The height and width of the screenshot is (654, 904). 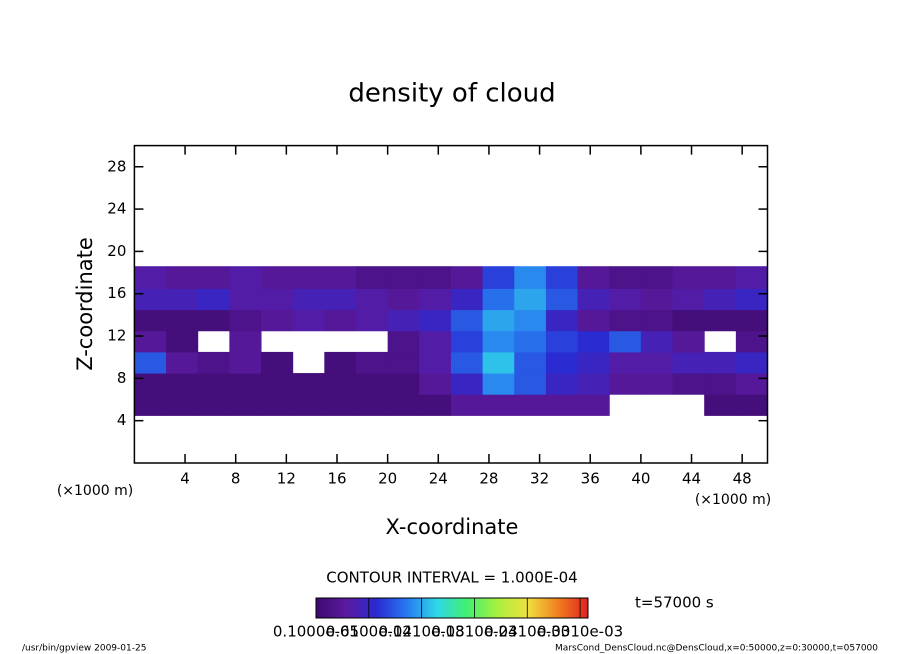 I want to click on y-tick-label: 20, so click(x=116, y=251).